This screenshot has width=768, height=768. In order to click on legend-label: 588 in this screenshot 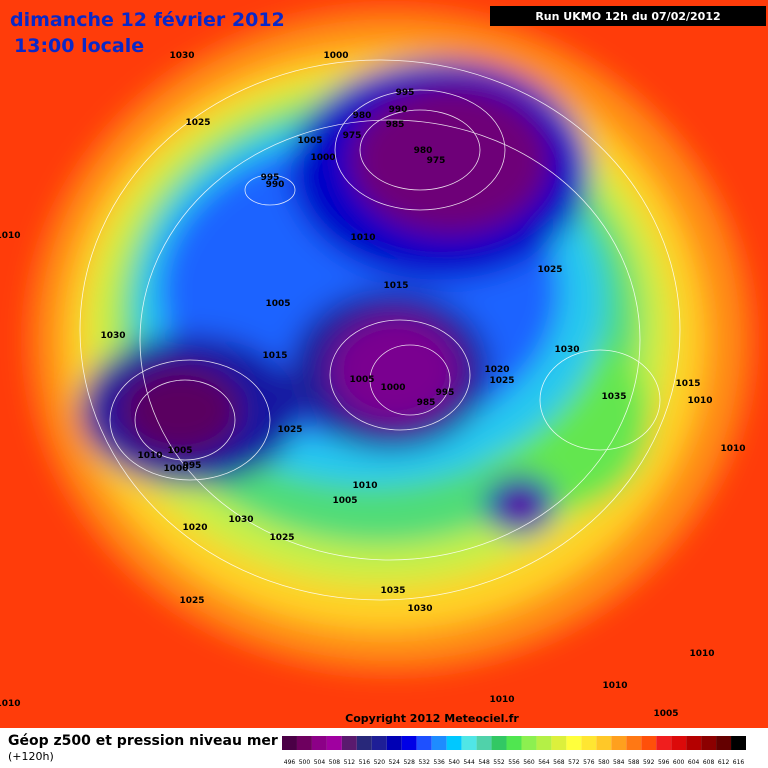, I will do `click(634, 762)`.